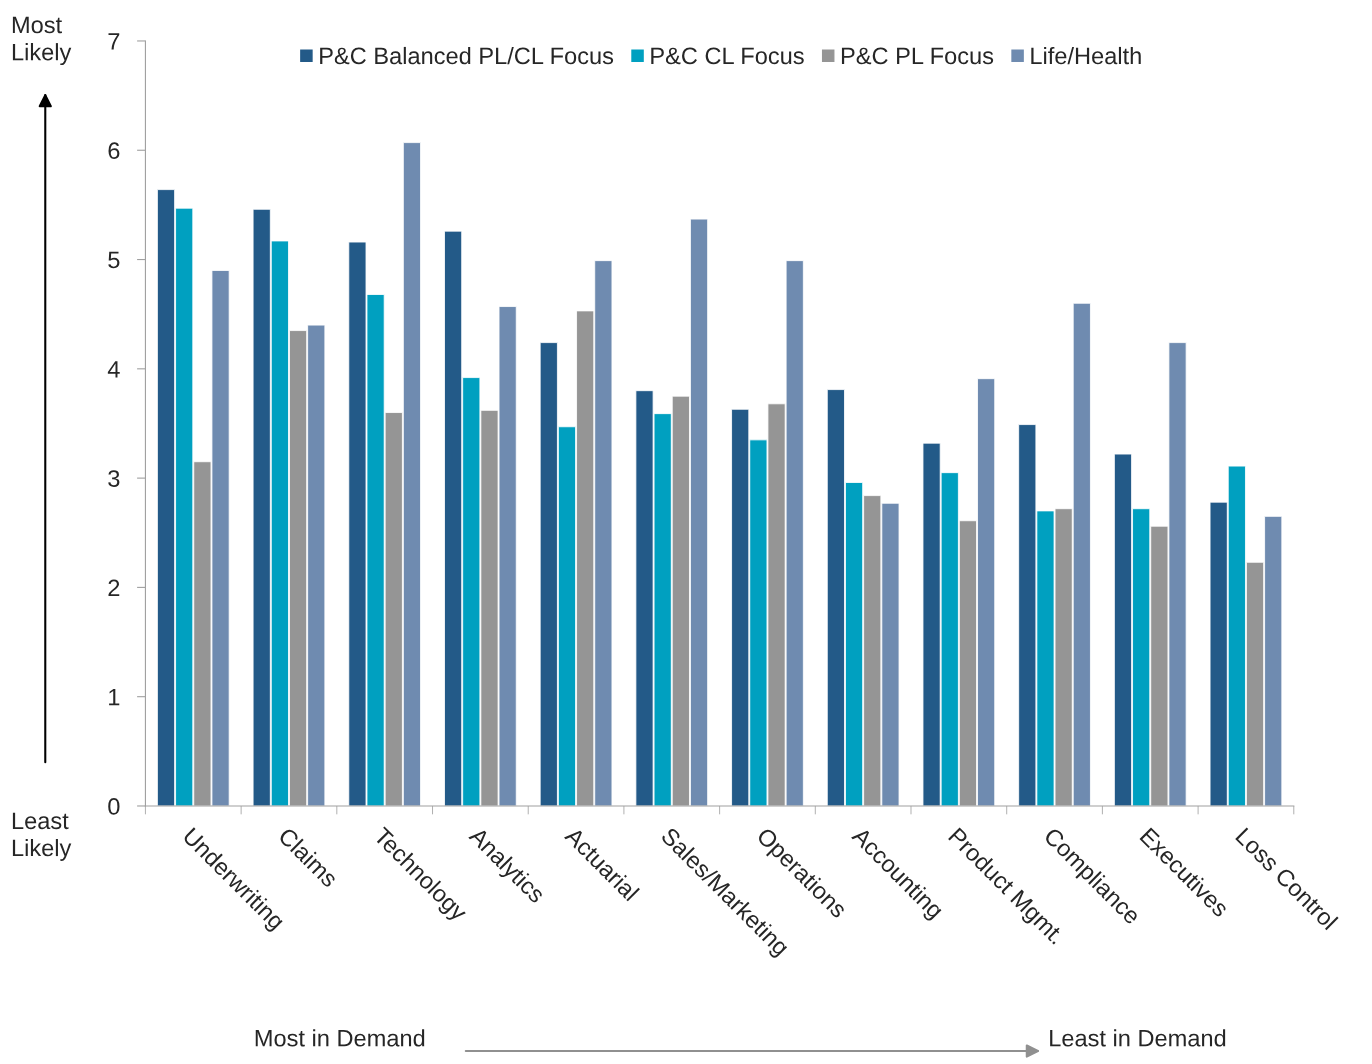 The width and height of the screenshot is (1372, 1064). Describe the element at coordinates (114, 478) in the screenshot. I see `y-tick-label: 3` at that location.